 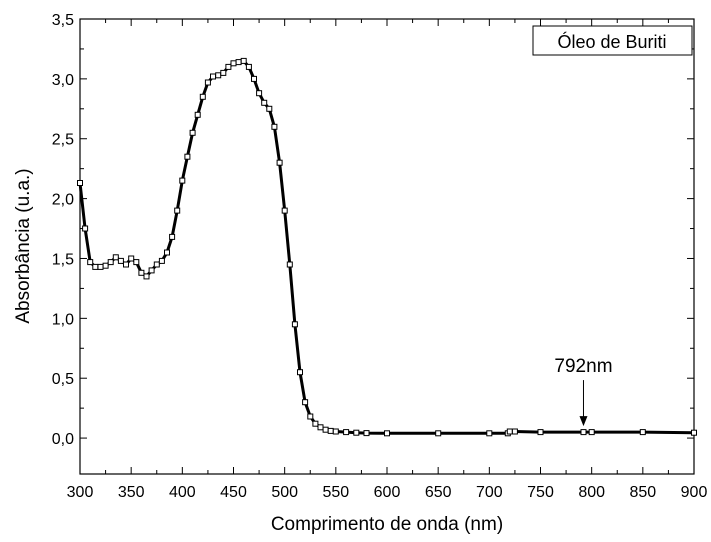 I want to click on y-tick-label: 3,5, so click(x=63, y=20).